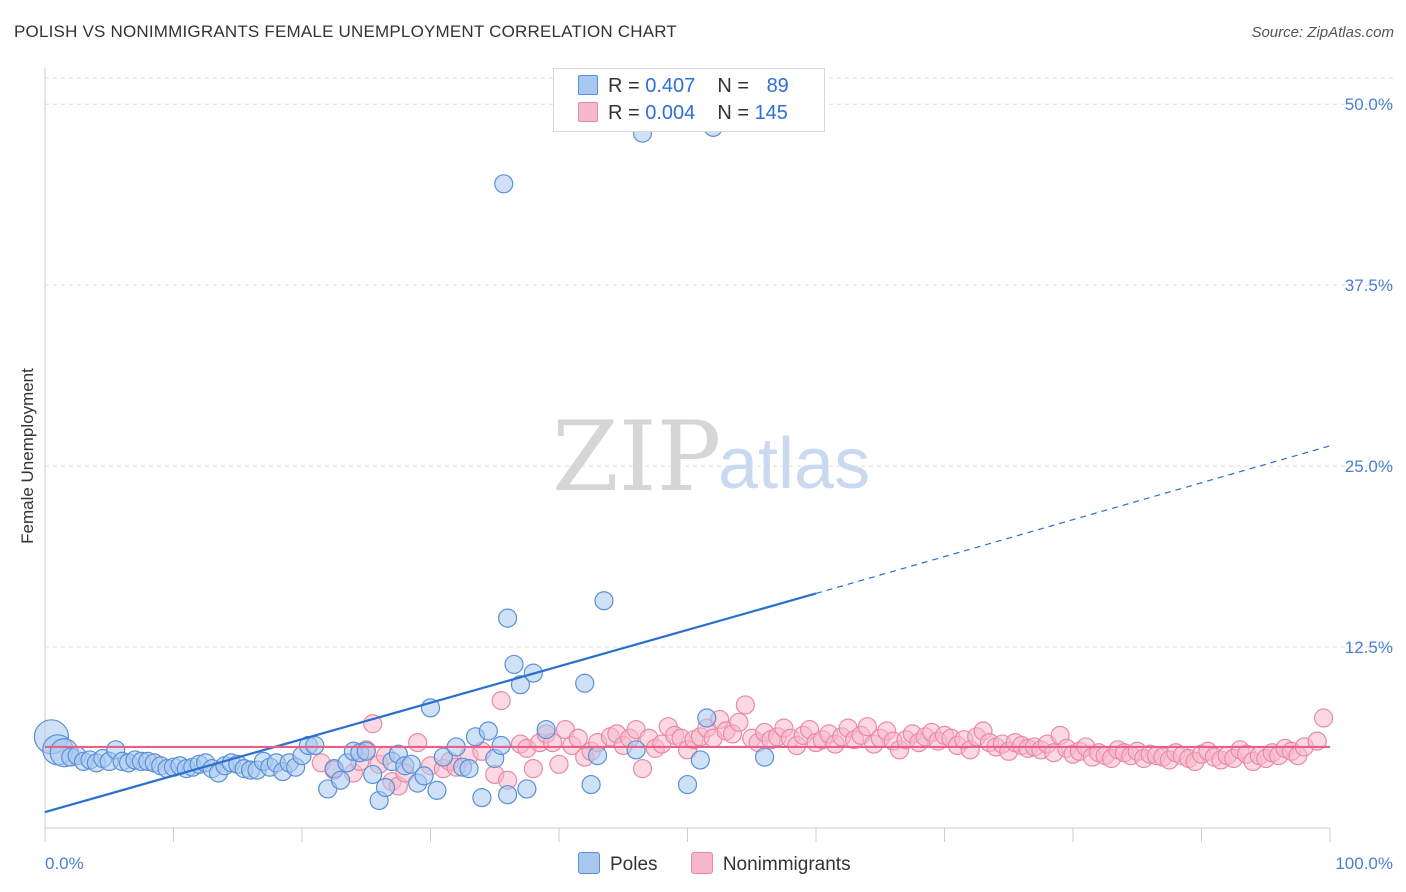 The height and width of the screenshot is (892, 1406). What do you see at coordinates (588, 85) in the screenshot?
I see `poles-swatch-icon` at bounding box center [588, 85].